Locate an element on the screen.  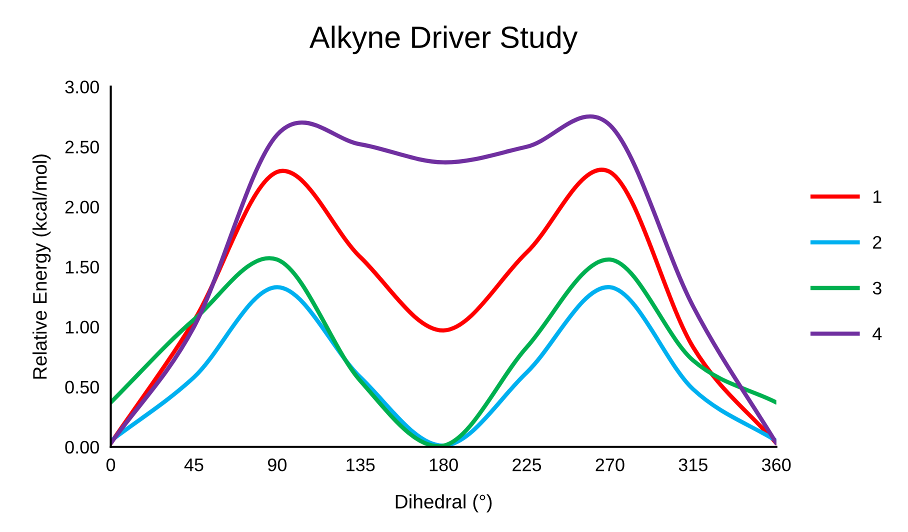
x-tick-label: 360 is located at coordinates (776, 465).